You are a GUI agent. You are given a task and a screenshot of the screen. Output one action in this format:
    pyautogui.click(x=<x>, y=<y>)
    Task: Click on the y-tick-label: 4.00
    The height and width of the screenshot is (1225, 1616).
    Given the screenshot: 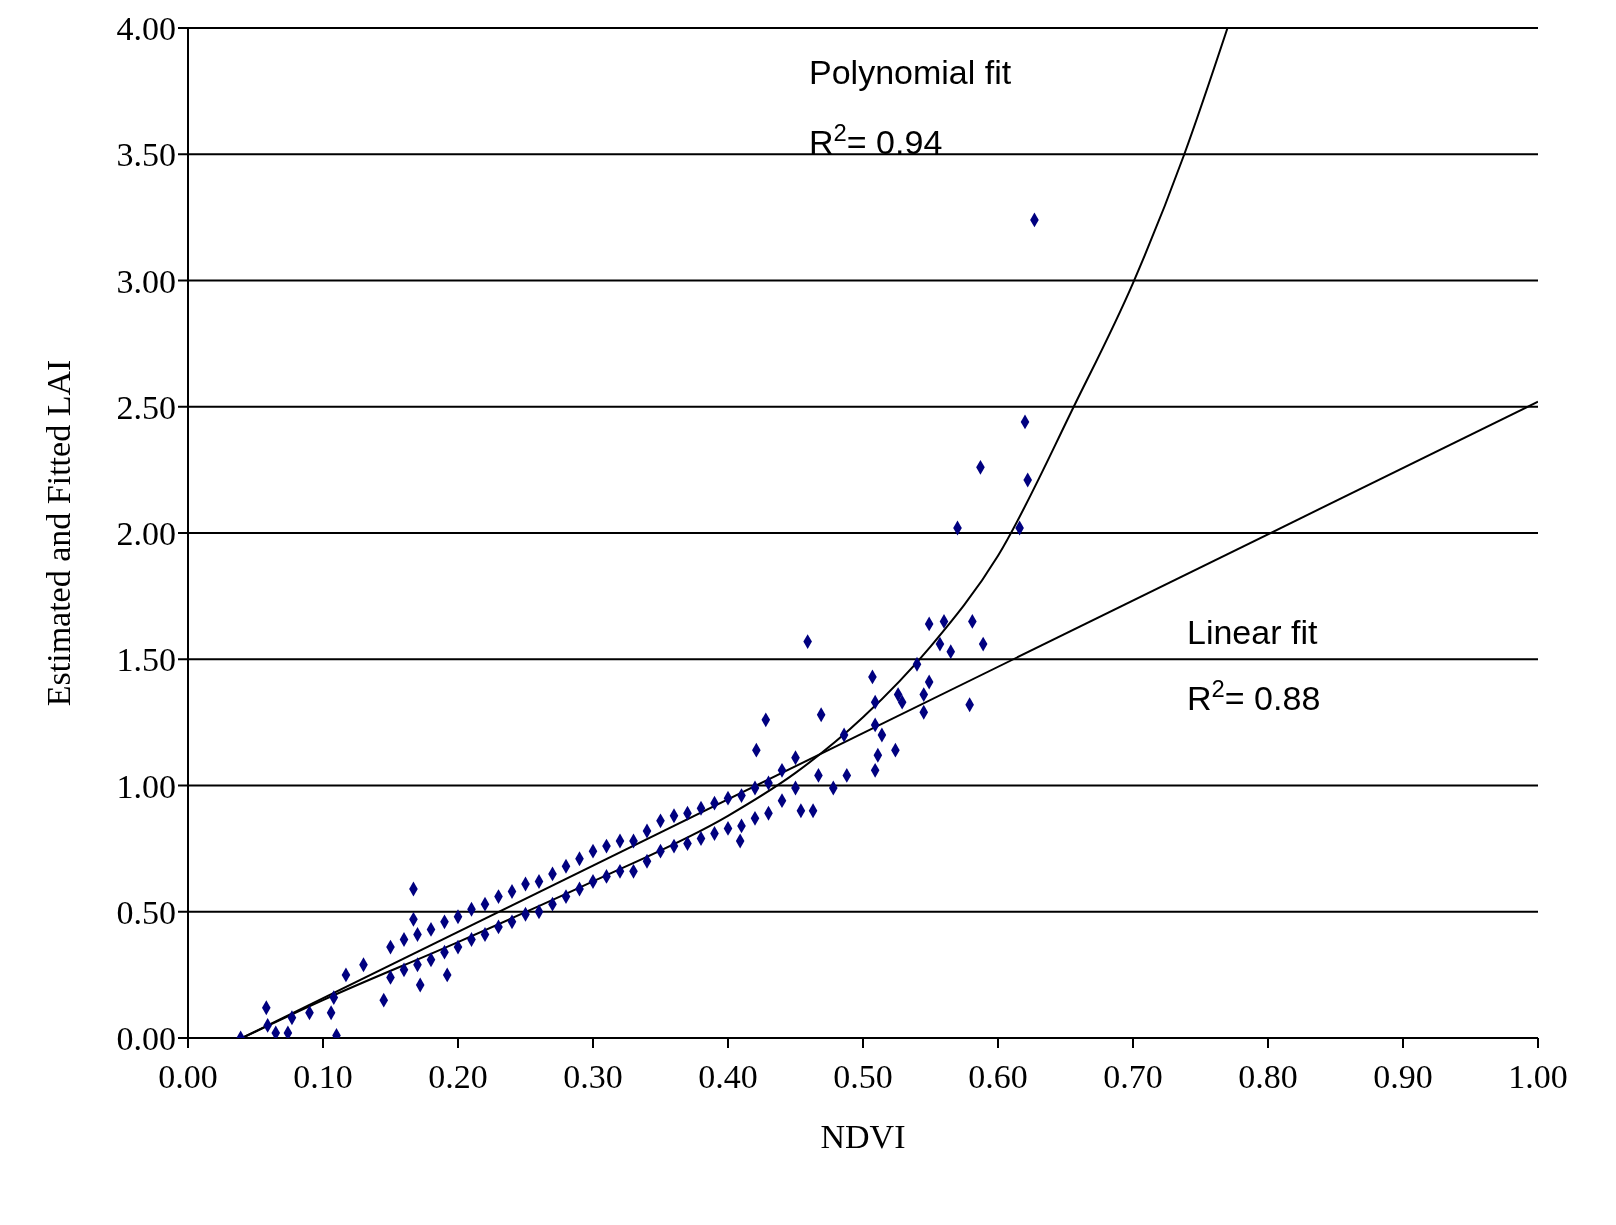 What is the action you would take?
    pyautogui.click(x=146, y=29)
    